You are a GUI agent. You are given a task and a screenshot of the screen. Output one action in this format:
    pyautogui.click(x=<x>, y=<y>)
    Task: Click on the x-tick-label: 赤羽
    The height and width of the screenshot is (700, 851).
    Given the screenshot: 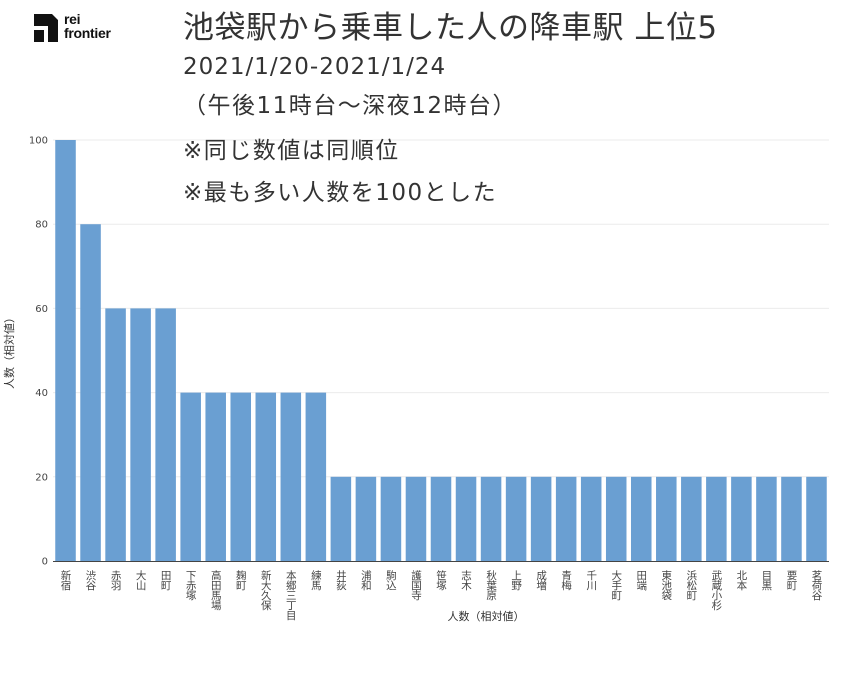 What is the action you would take?
    pyautogui.click(x=116, y=580)
    